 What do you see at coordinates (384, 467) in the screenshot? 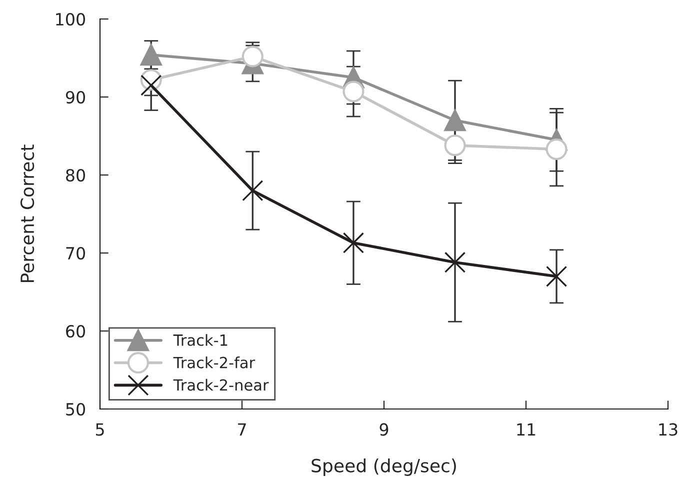
I see `x-axis-title: Speed (deg/sec)` at bounding box center [384, 467].